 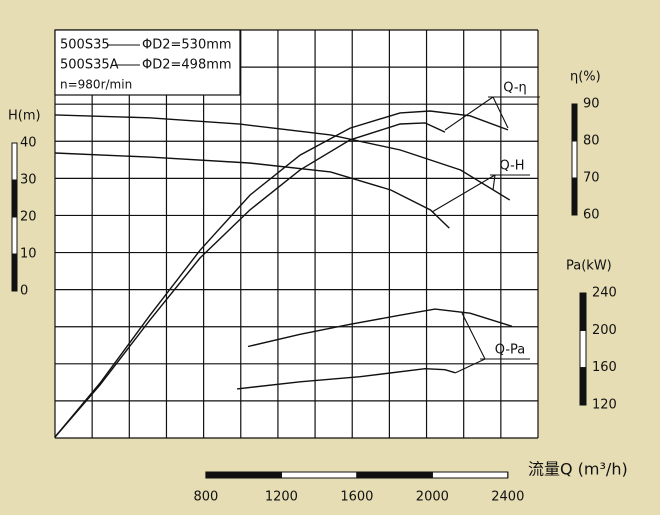 What do you see at coordinates (510, 350) in the screenshot?
I see `curve-label: Q-Pa` at bounding box center [510, 350].